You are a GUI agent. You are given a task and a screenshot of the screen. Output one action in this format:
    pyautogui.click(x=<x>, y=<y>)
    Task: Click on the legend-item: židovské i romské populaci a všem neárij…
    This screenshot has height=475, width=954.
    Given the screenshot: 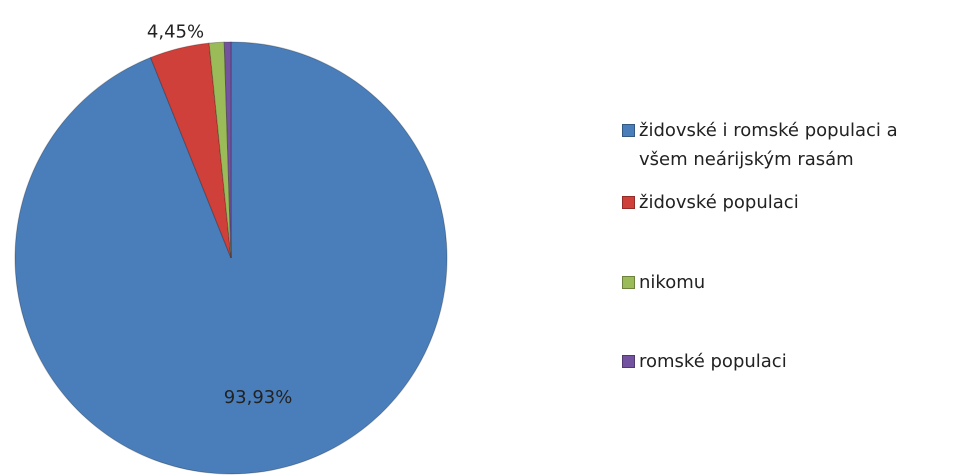 What is the action you would take?
    pyautogui.click(x=787, y=145)
    